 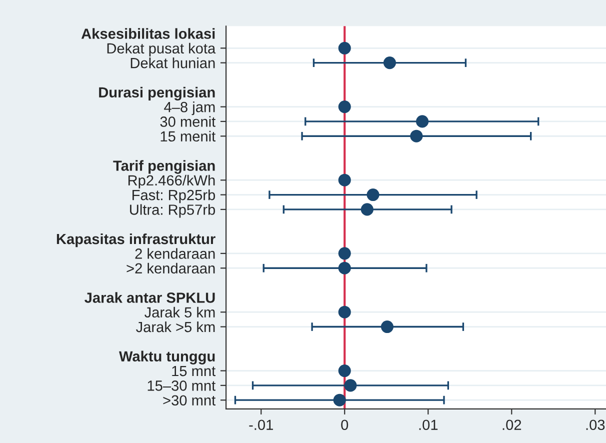 I want to click on y-tick-label: Dekat pusat kota, so click(x=161, y=49).